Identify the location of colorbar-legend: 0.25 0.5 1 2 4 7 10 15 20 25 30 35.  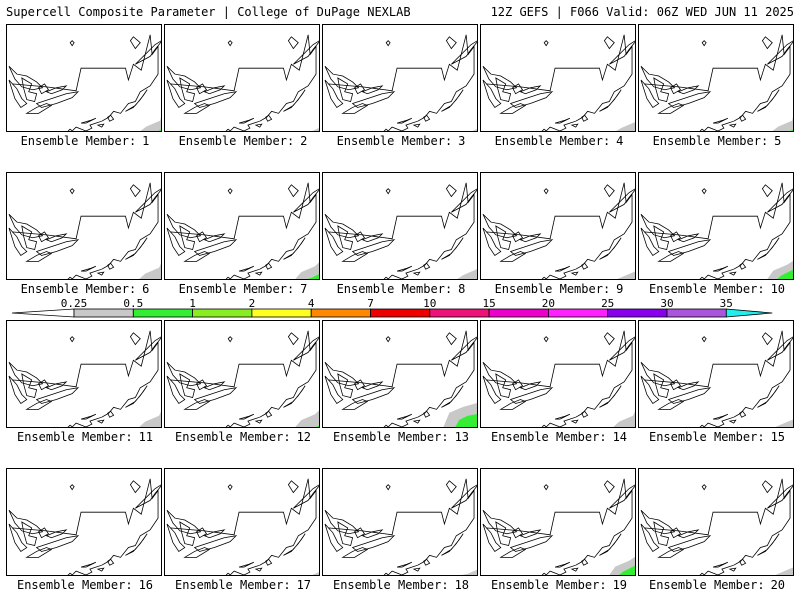
(400, 310).